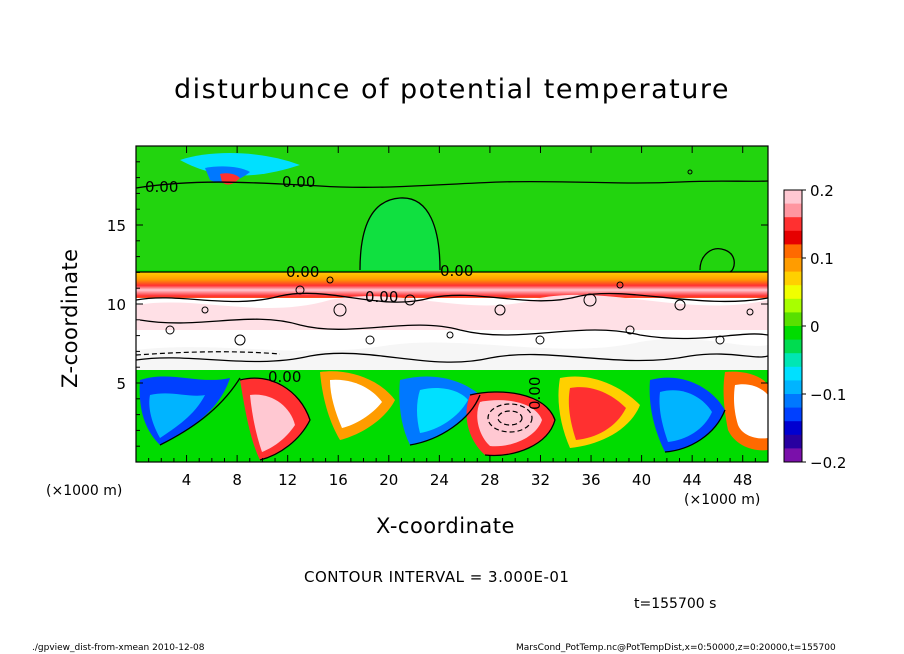  Describe the element at coordinates (489, 480) in the screenshot. I see `x-tick-label: 28` at that location.